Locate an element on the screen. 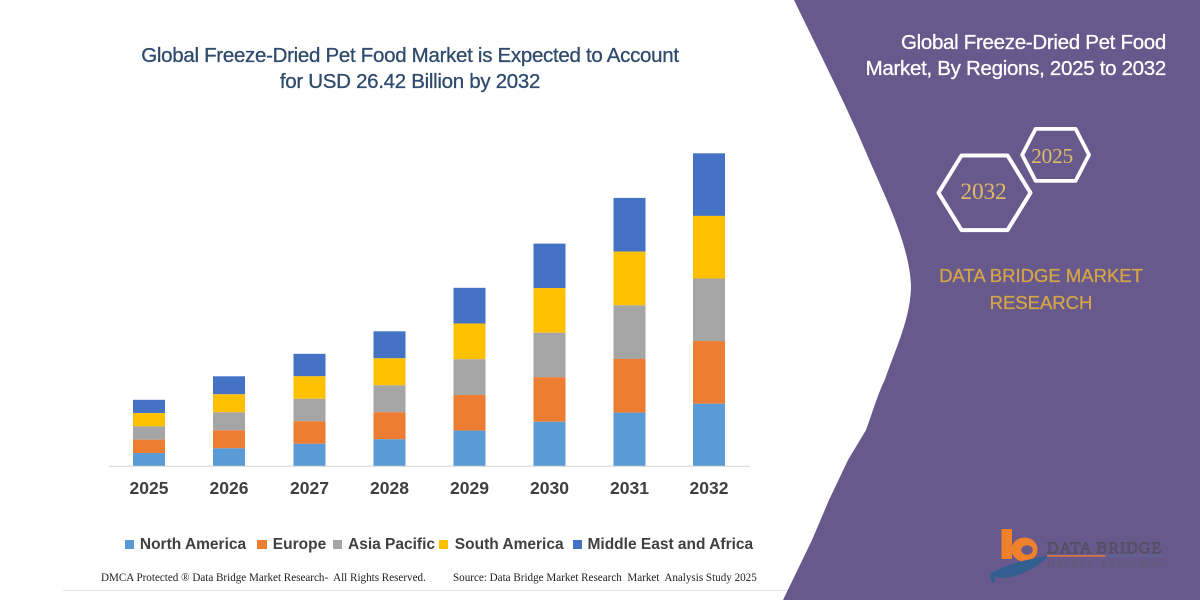 The height and width of the screenshot is (600, 1200). svg-text: MARKET RESEARCH is located at coordinates (1105, 565).